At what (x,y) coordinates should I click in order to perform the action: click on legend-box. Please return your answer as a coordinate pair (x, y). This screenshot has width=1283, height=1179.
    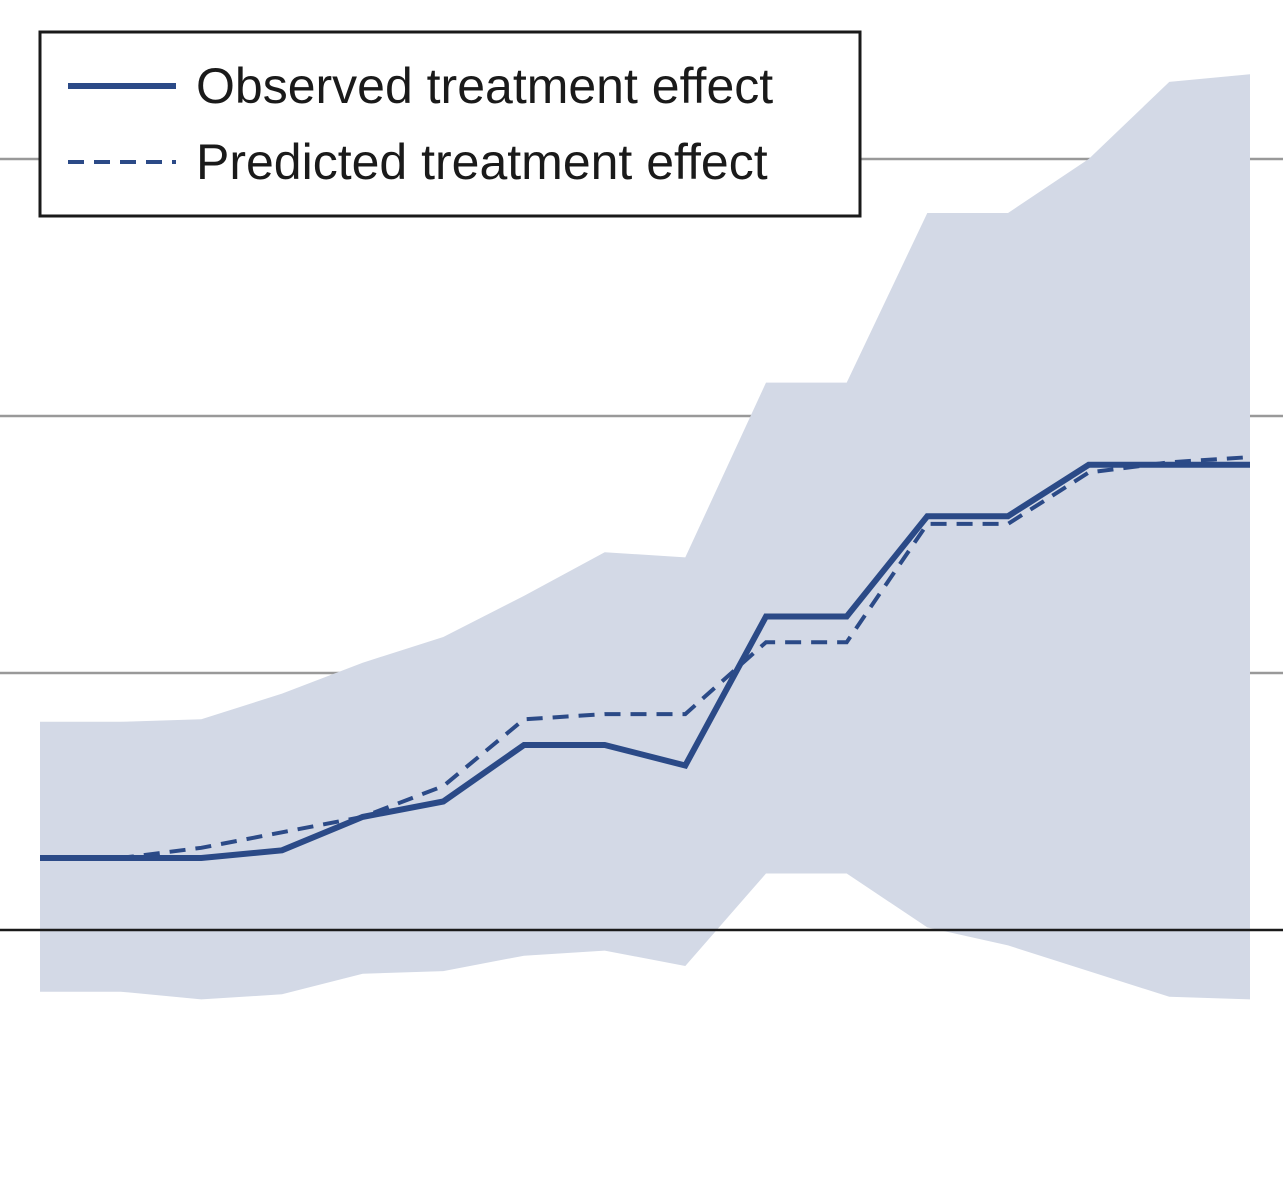
    Looking at the image, I should click on (450, 124).